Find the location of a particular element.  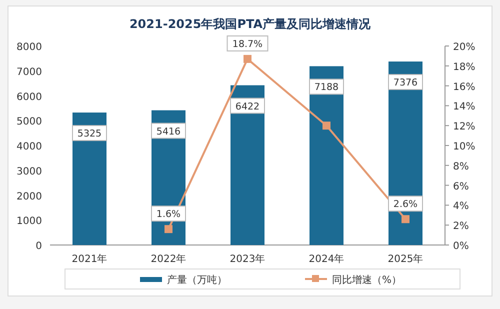

y-tick-label: 0 is located at coordinates (39, 246).